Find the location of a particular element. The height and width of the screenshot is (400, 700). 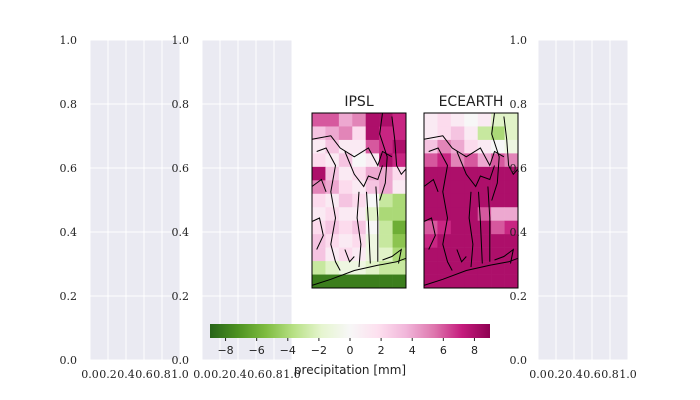

x-tick-label: 0.4 is located at coordinates (238, 374).